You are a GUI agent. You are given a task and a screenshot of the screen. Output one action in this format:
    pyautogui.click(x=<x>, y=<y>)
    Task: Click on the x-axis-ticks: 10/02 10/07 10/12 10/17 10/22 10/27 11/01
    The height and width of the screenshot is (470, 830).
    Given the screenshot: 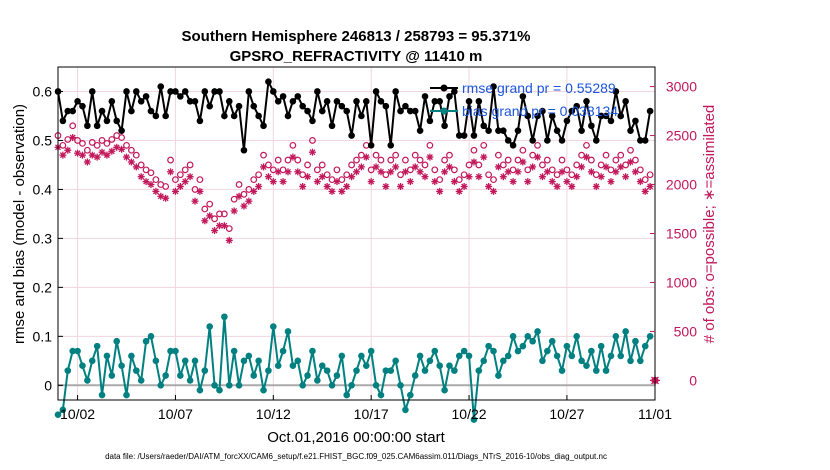 What is the action you would take?
    pyautogui.click(x=366, y=408)
    